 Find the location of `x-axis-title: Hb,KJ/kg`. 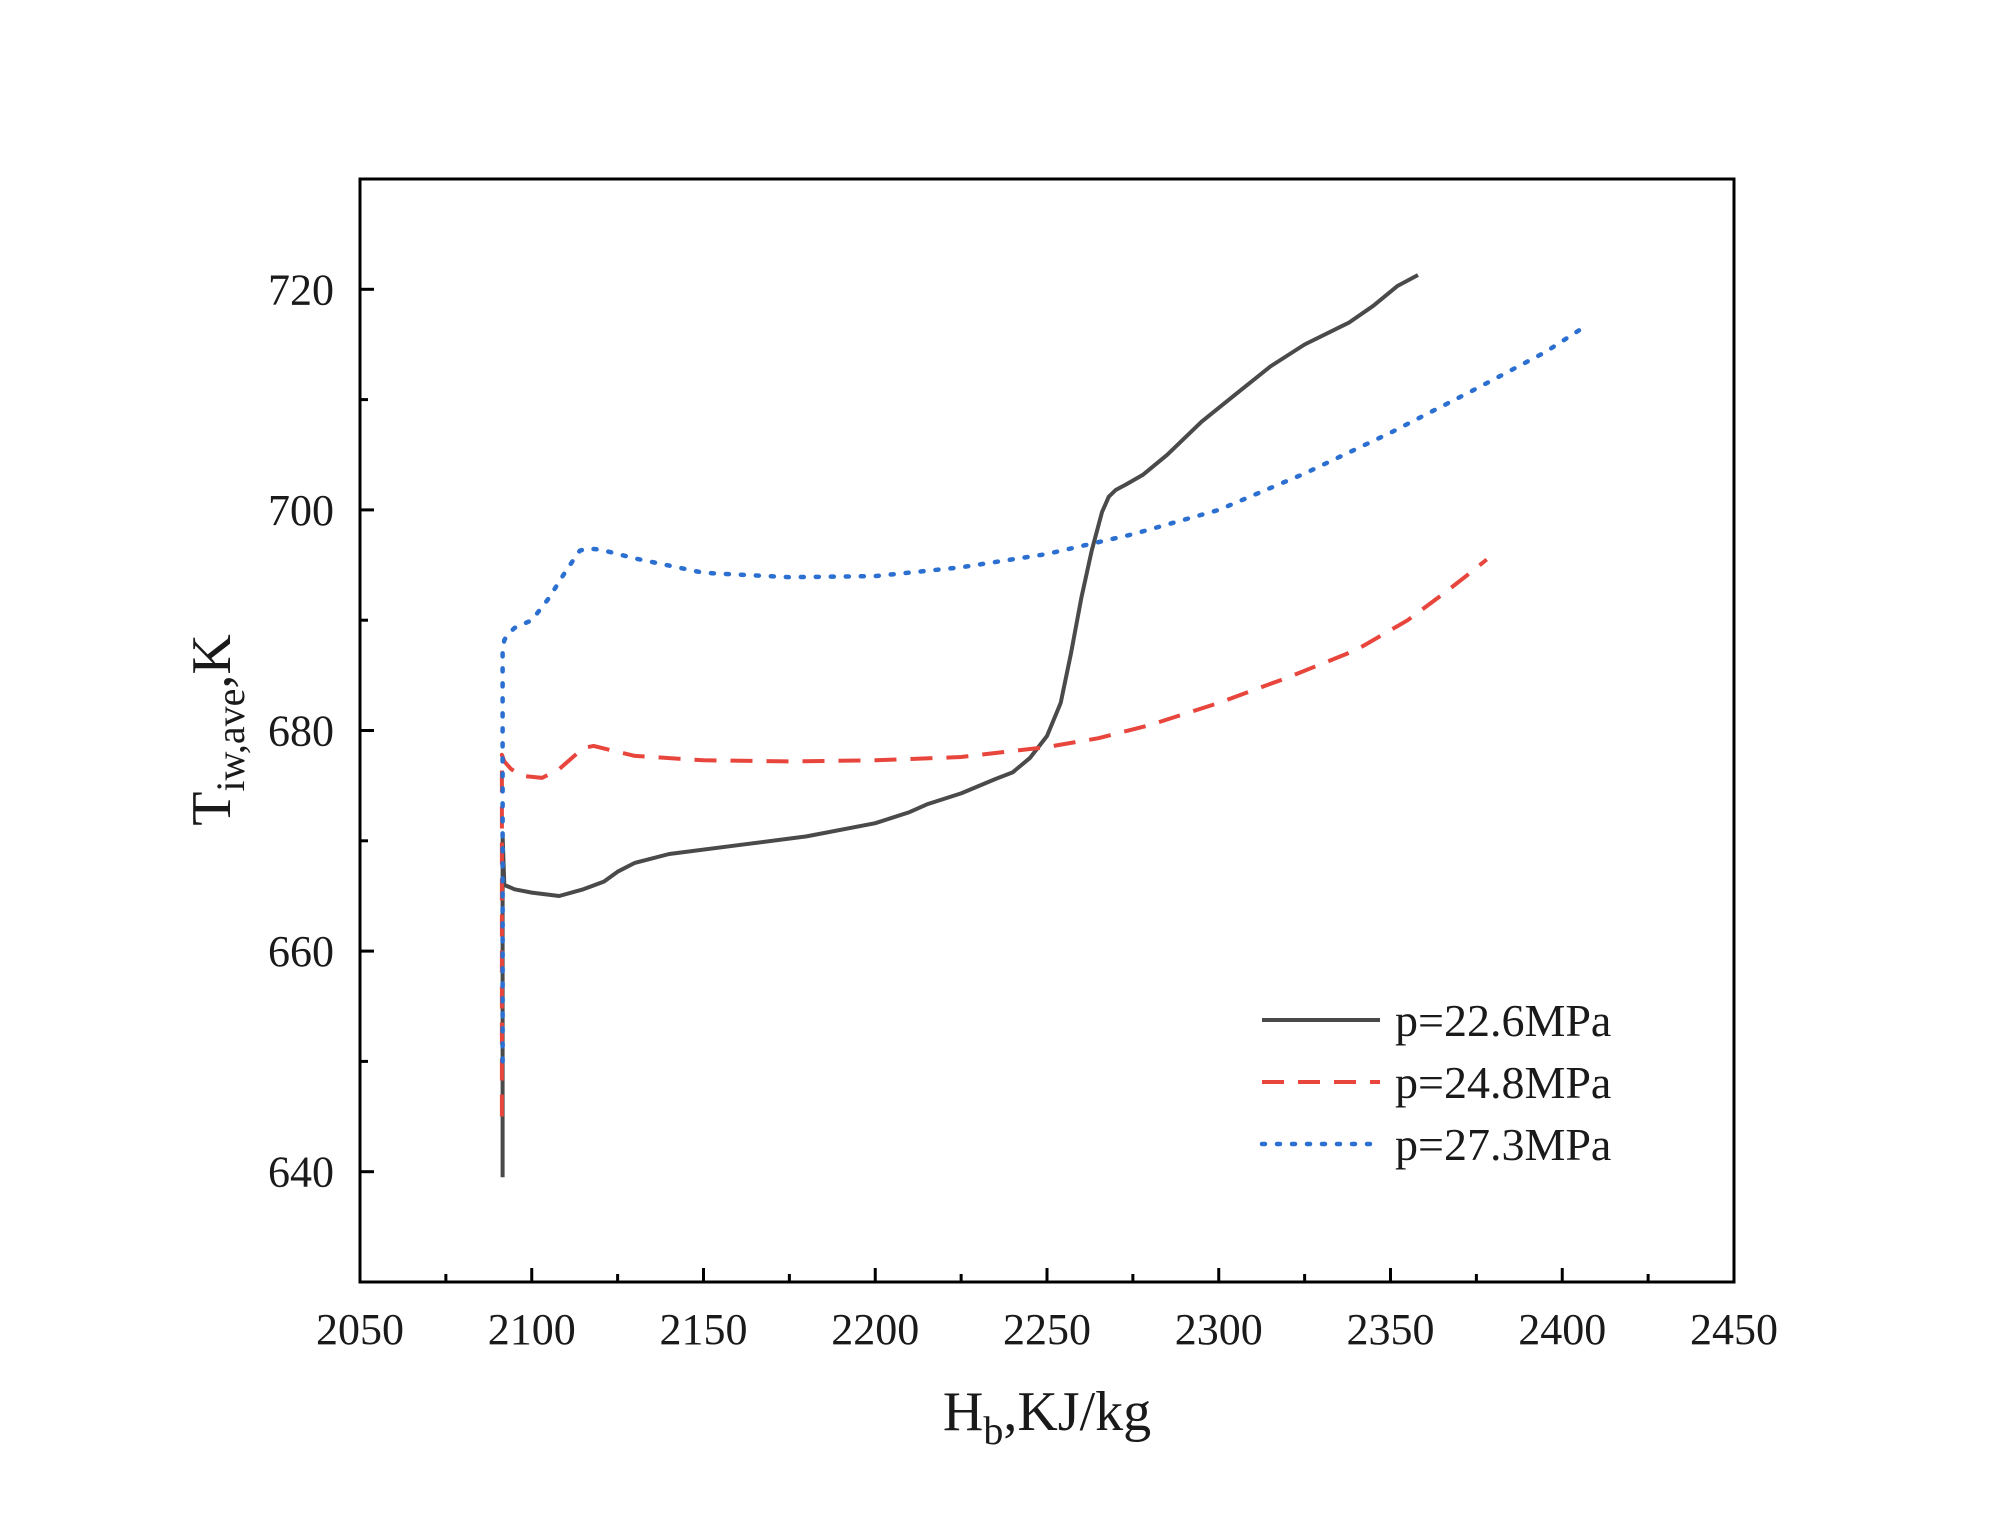

x-axis-title: Hb,KJ/kg is located at coordinates (1047, 1417).